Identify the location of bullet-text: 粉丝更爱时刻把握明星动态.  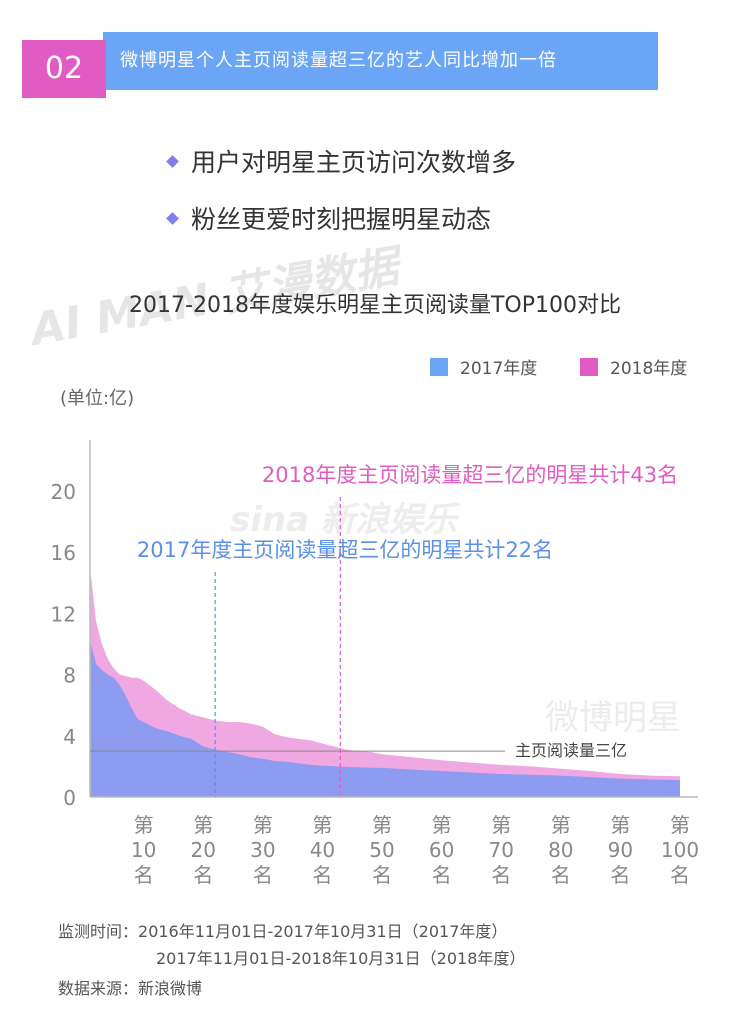
(341, 219).